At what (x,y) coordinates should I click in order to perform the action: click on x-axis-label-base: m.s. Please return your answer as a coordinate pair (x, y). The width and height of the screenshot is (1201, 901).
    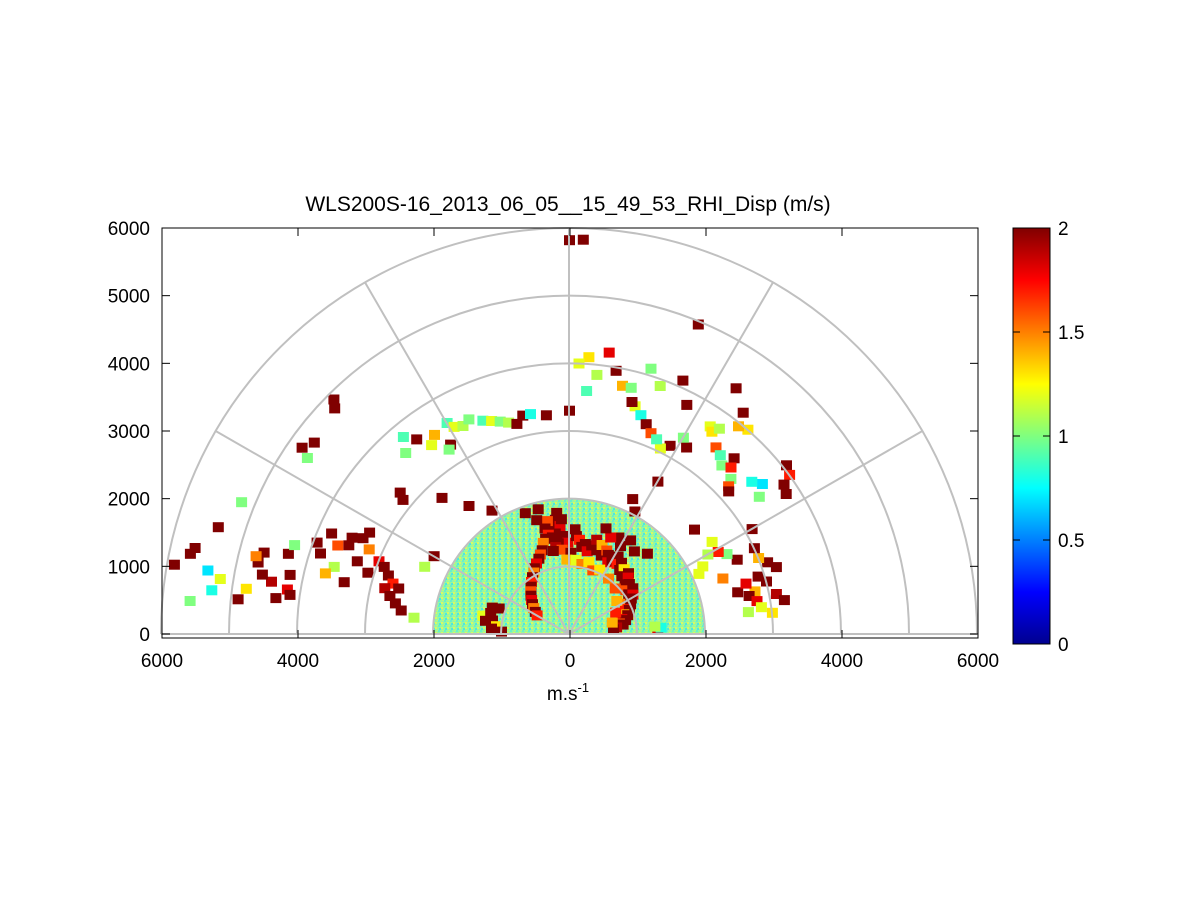
    Looking at the image, I should click on (562, 694).